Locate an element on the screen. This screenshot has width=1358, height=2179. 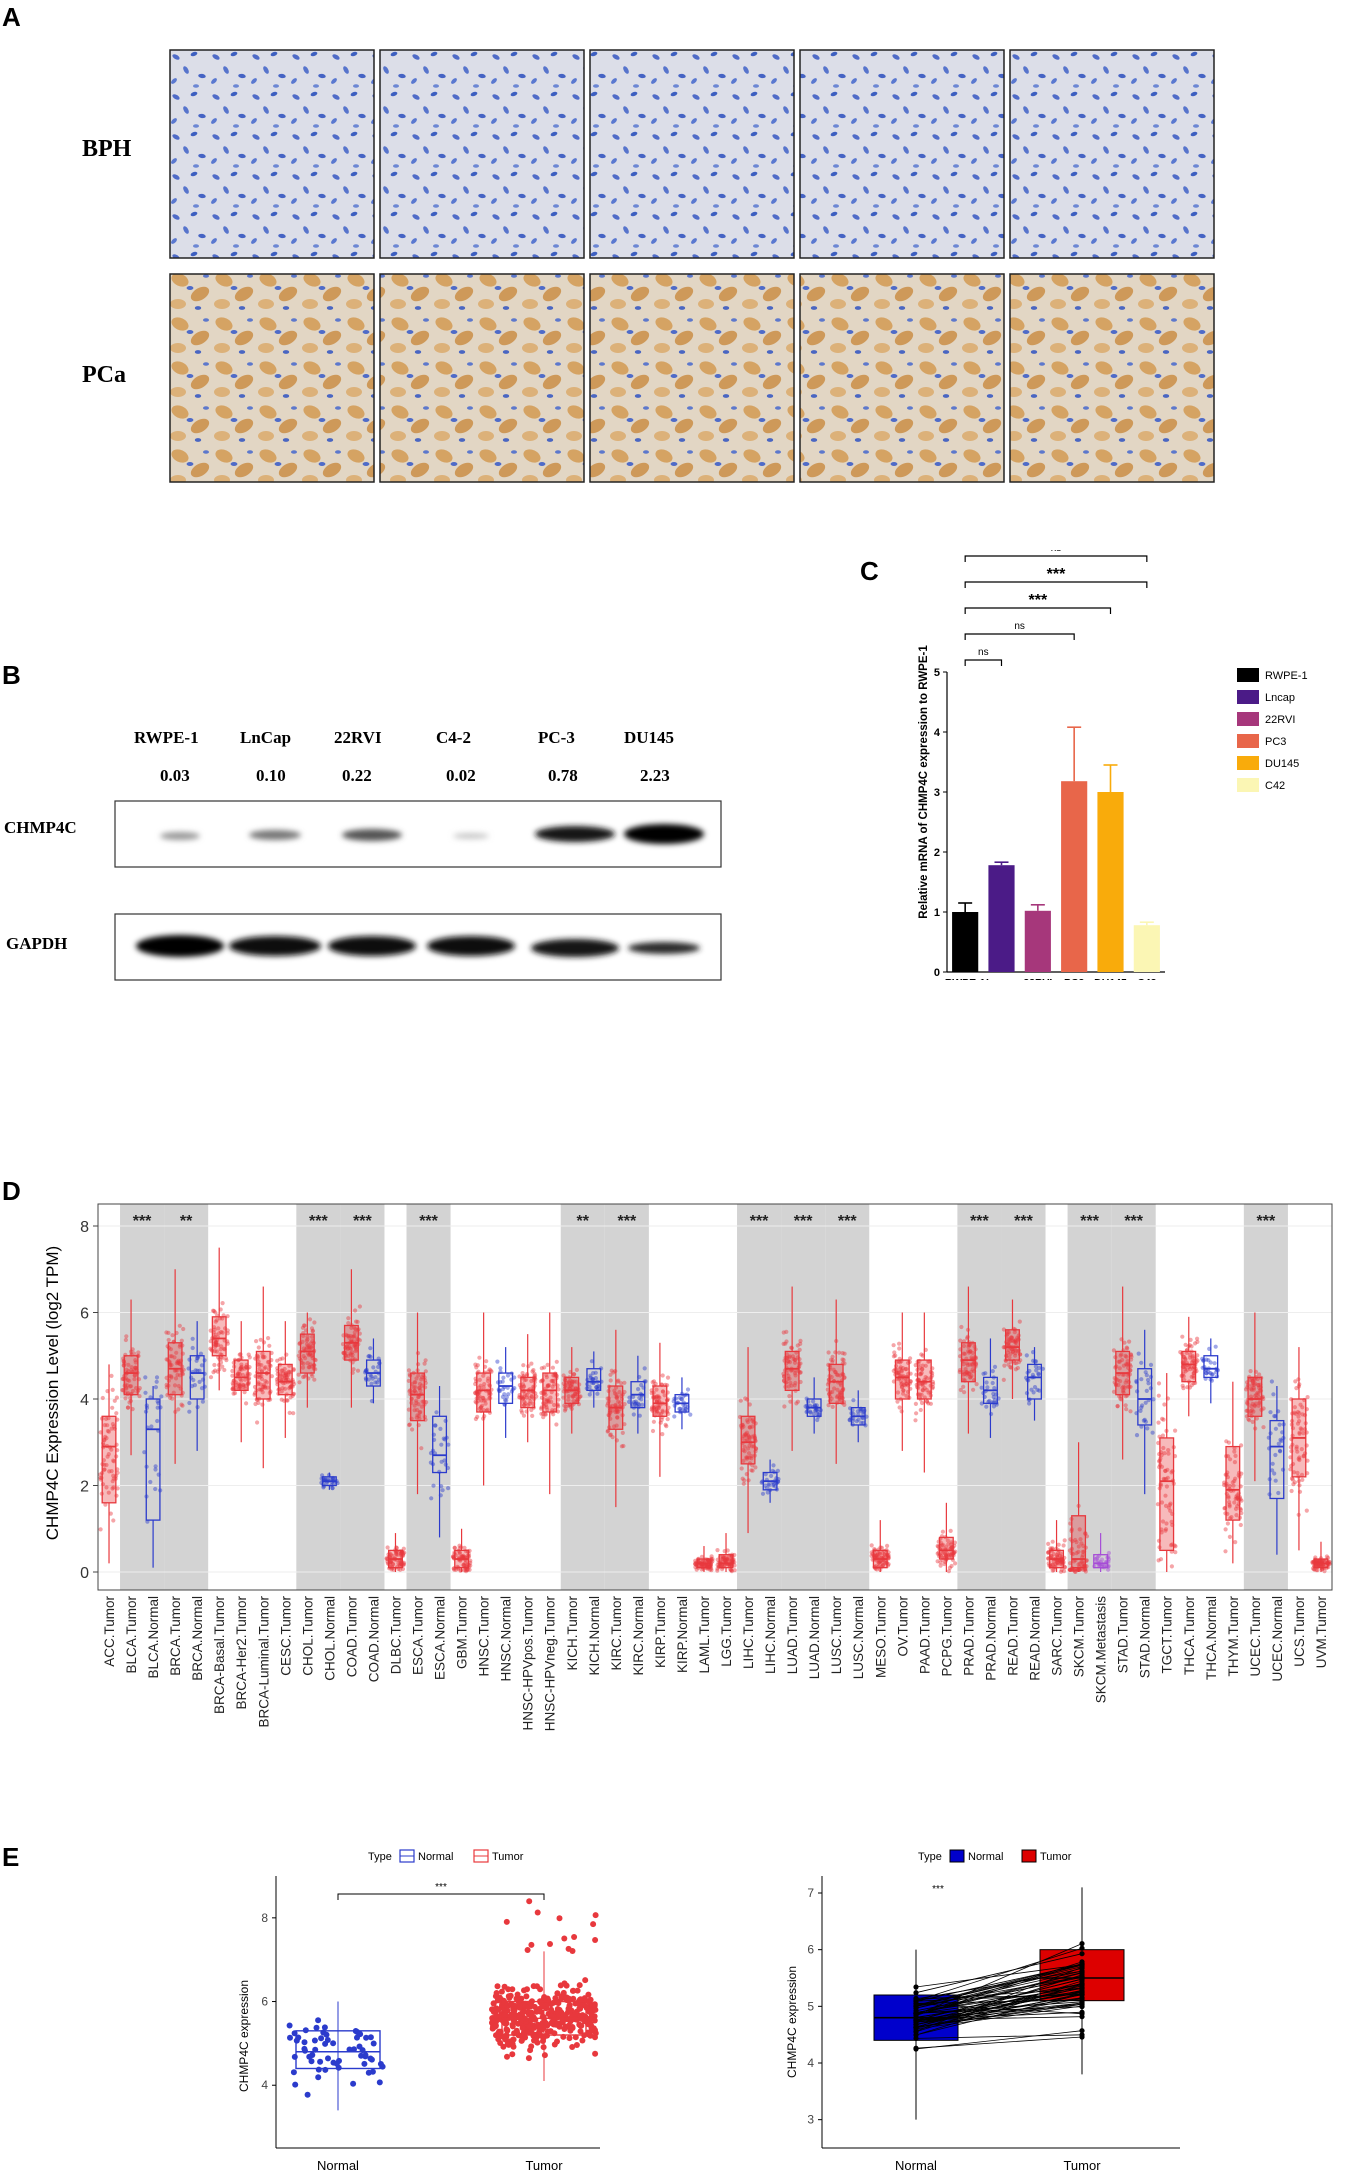
el-significance: *** is located at coordinates (441, 1891).